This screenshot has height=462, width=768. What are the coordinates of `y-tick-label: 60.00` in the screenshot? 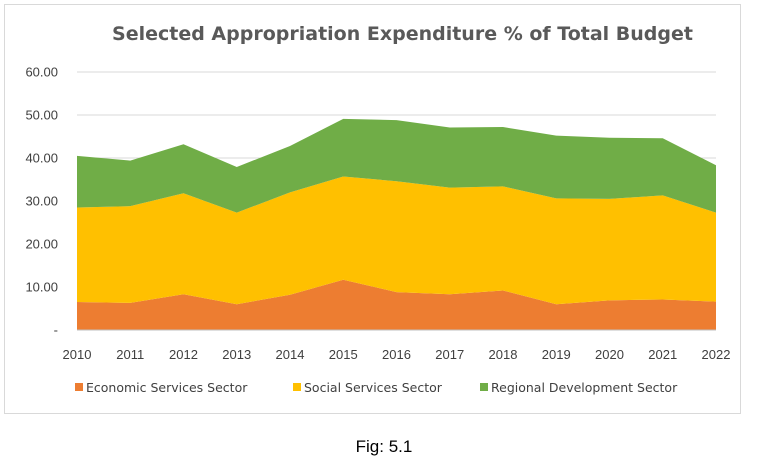 It's located at (41, 72).